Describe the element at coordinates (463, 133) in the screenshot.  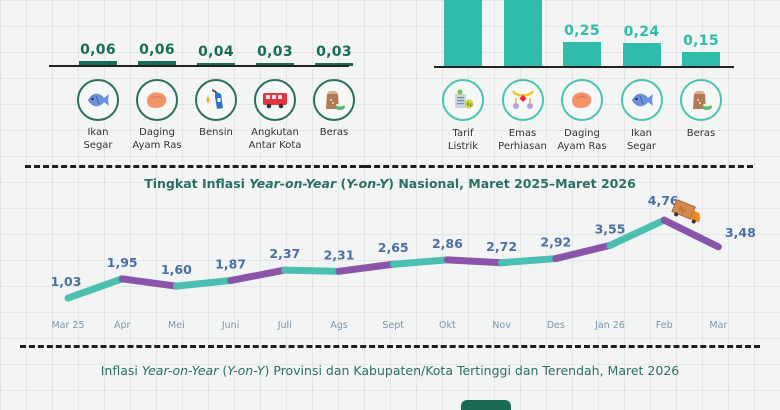
I see `category-label-line: Tarif` at that location.